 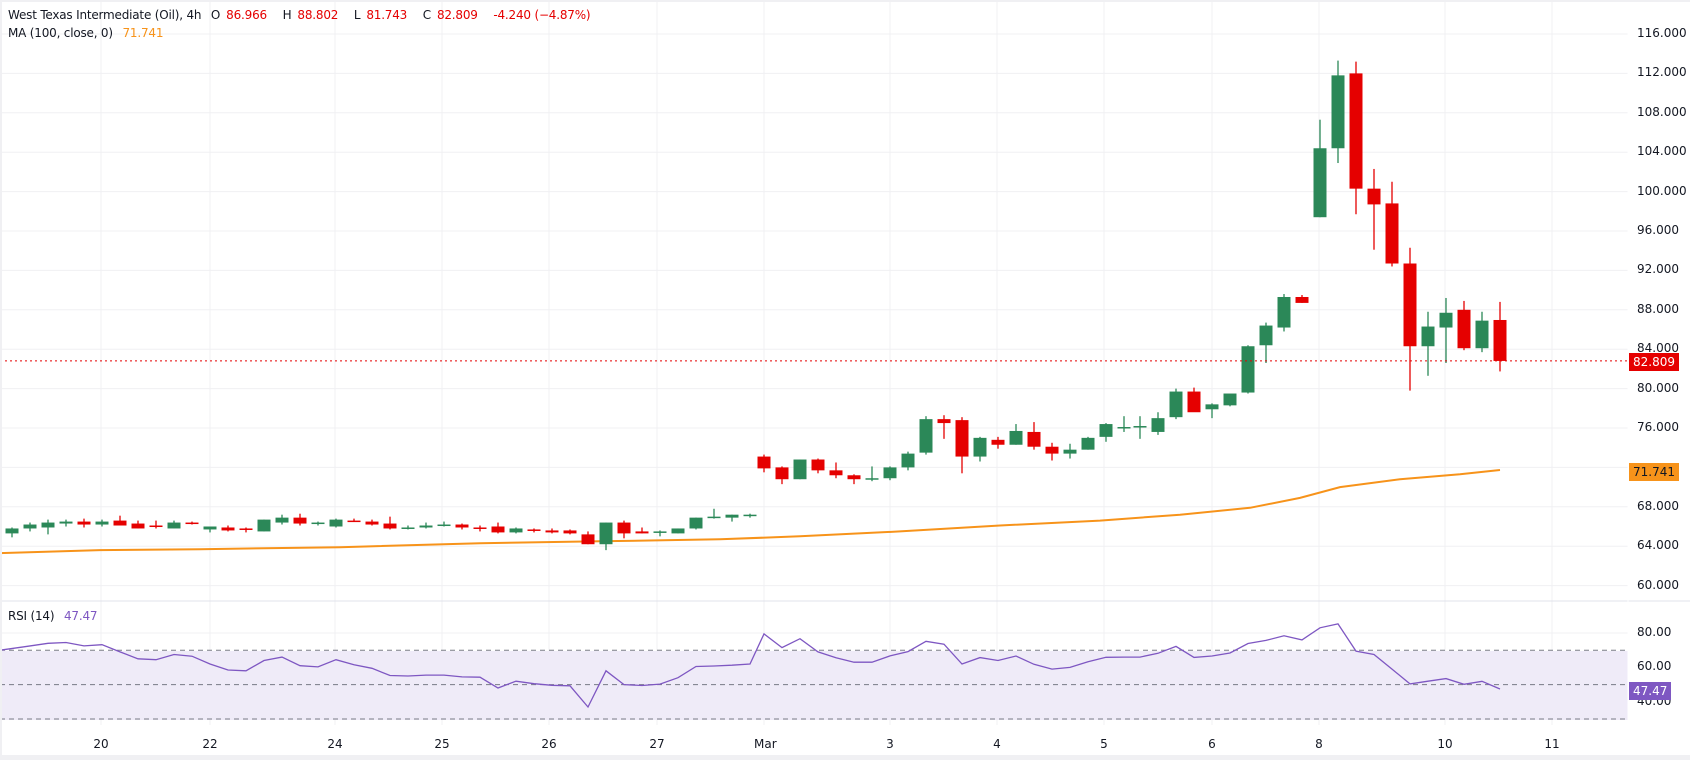 I want to click on ma-label: MA (100, close, 0), so click(x=60, y=33).